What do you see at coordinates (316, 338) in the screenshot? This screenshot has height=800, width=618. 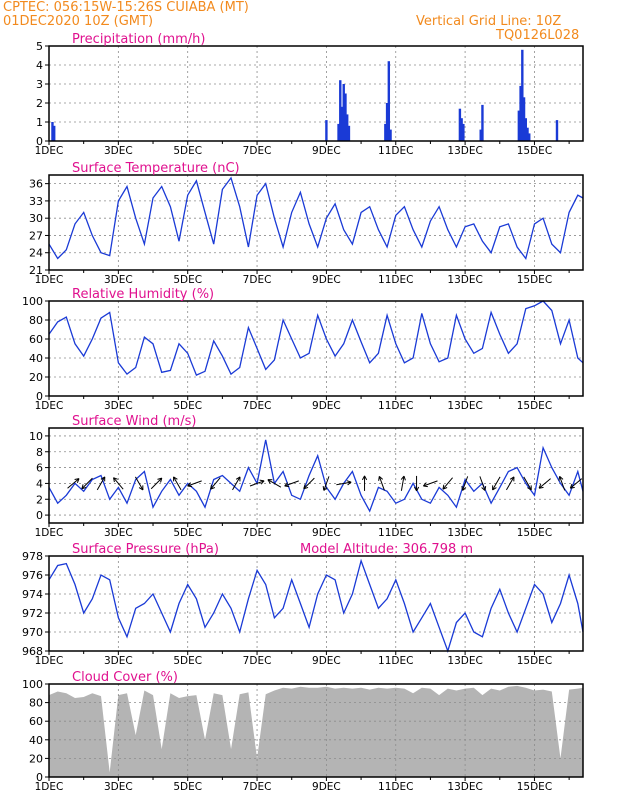 I see `rh-series-line` at bounding box center [316, 338].